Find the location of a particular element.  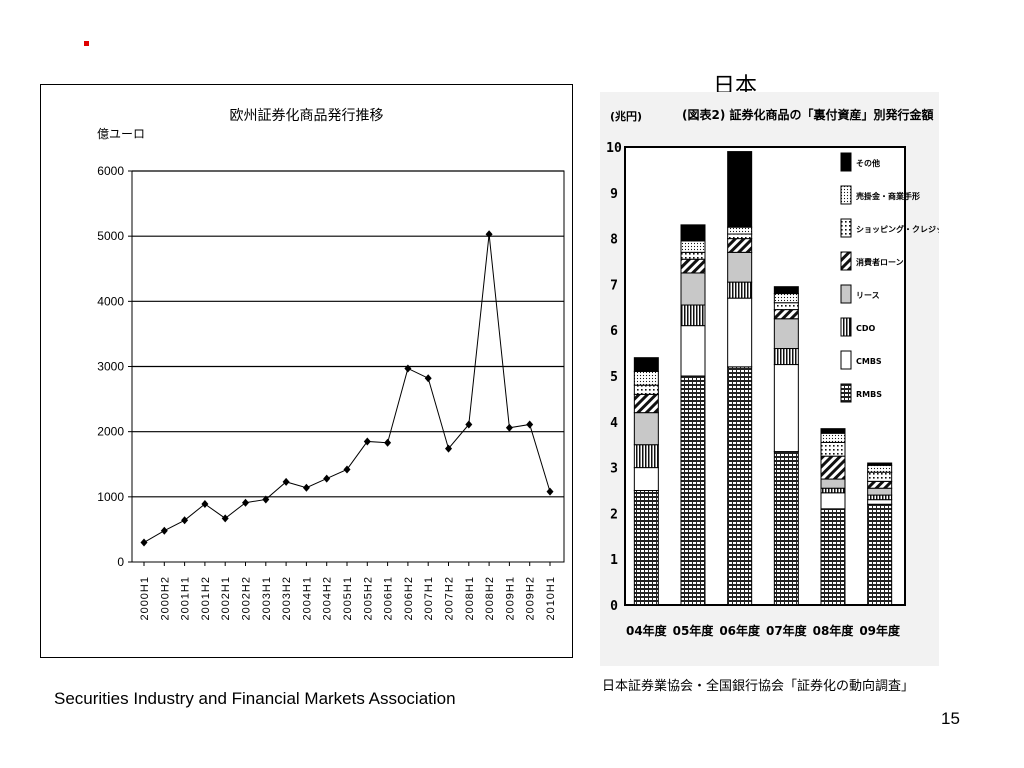

legend-label: 売掛金・商業手形 is located at coordinates (888, 196).